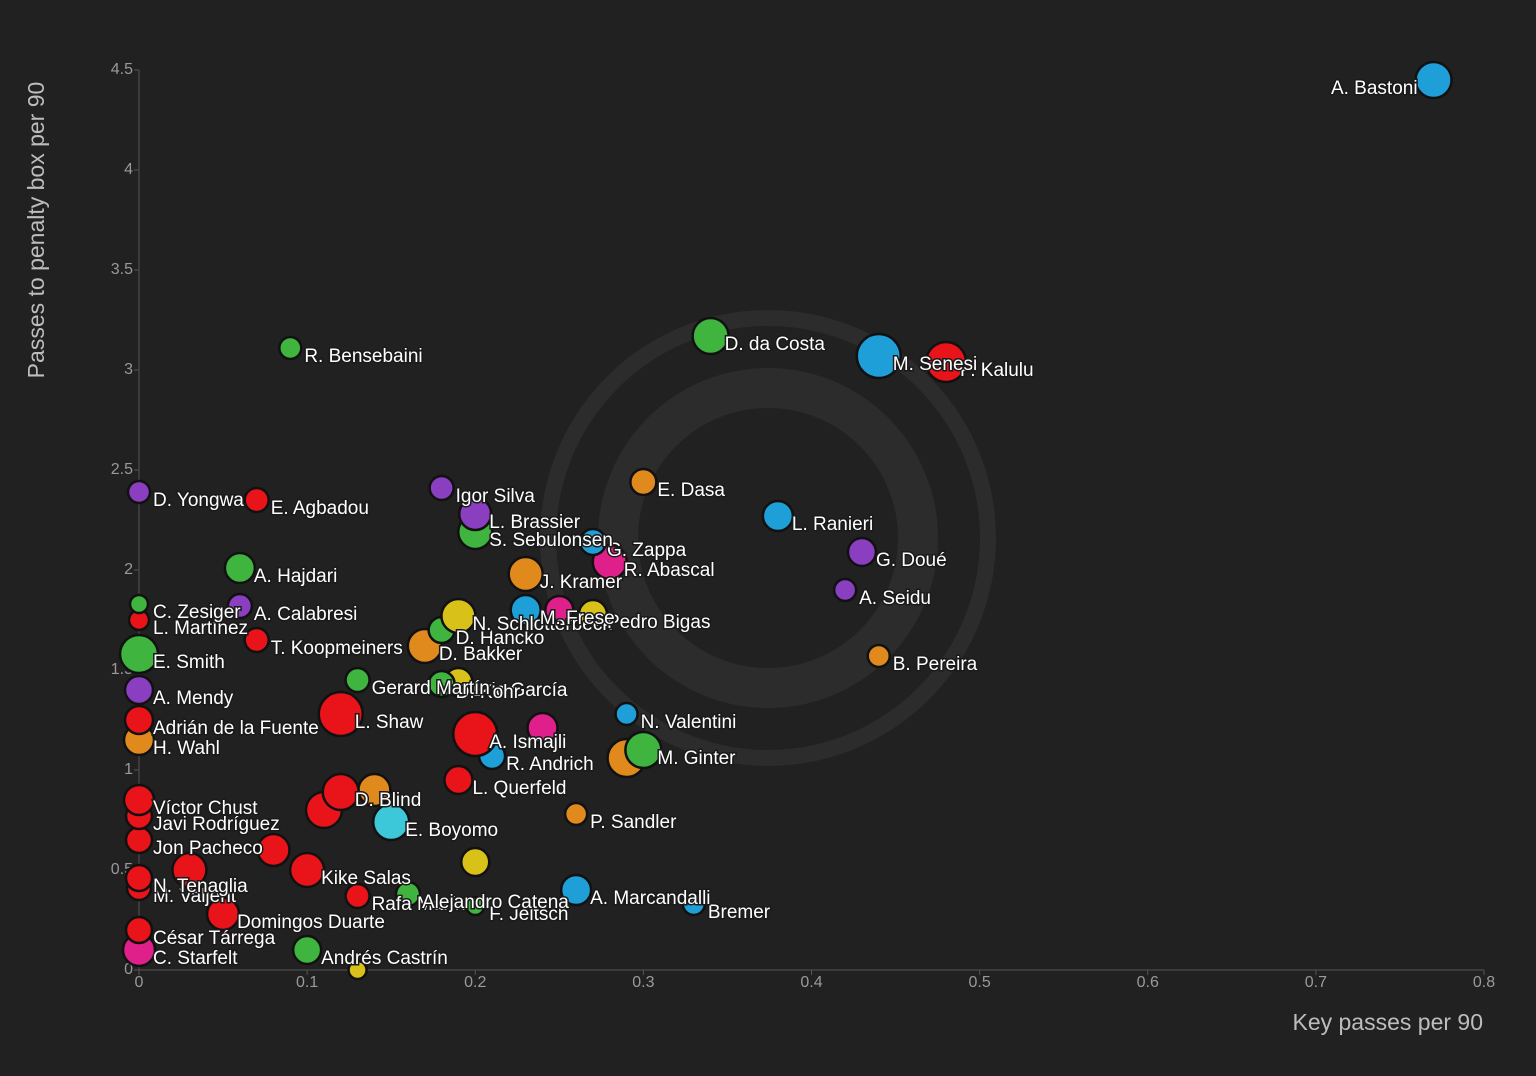 Image resolution: width=1536 pixels, height=1076 pixels. What do you see at coordinates (739, 912) in the screenshot?
I see `point-label: Bremer` at bounding box center [739, 912].